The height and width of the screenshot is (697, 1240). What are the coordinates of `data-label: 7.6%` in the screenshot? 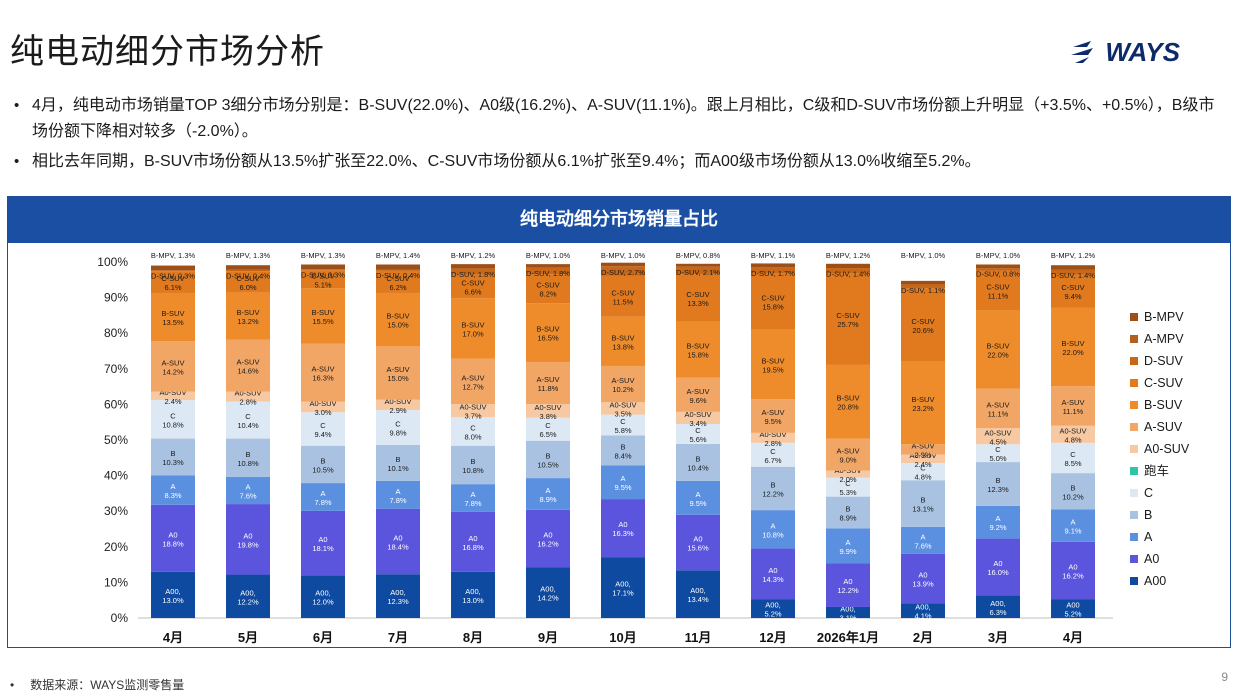 It's located at (922, 545).